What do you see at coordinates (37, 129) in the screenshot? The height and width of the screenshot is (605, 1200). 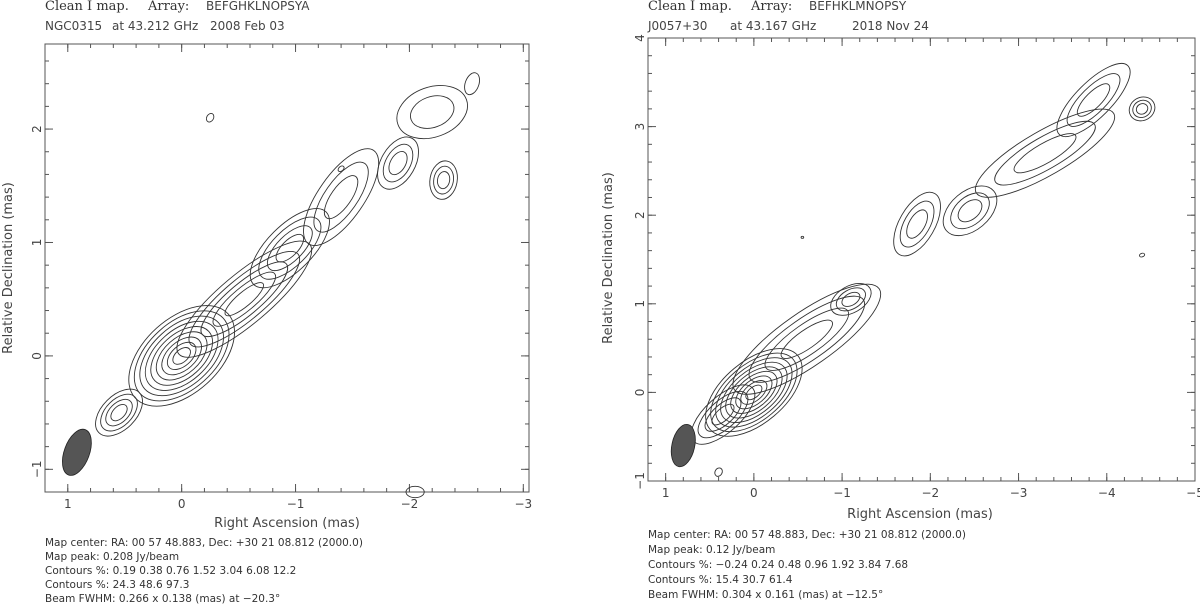 I see `left-ytick-label: 2` at bounding box center [37, 129].